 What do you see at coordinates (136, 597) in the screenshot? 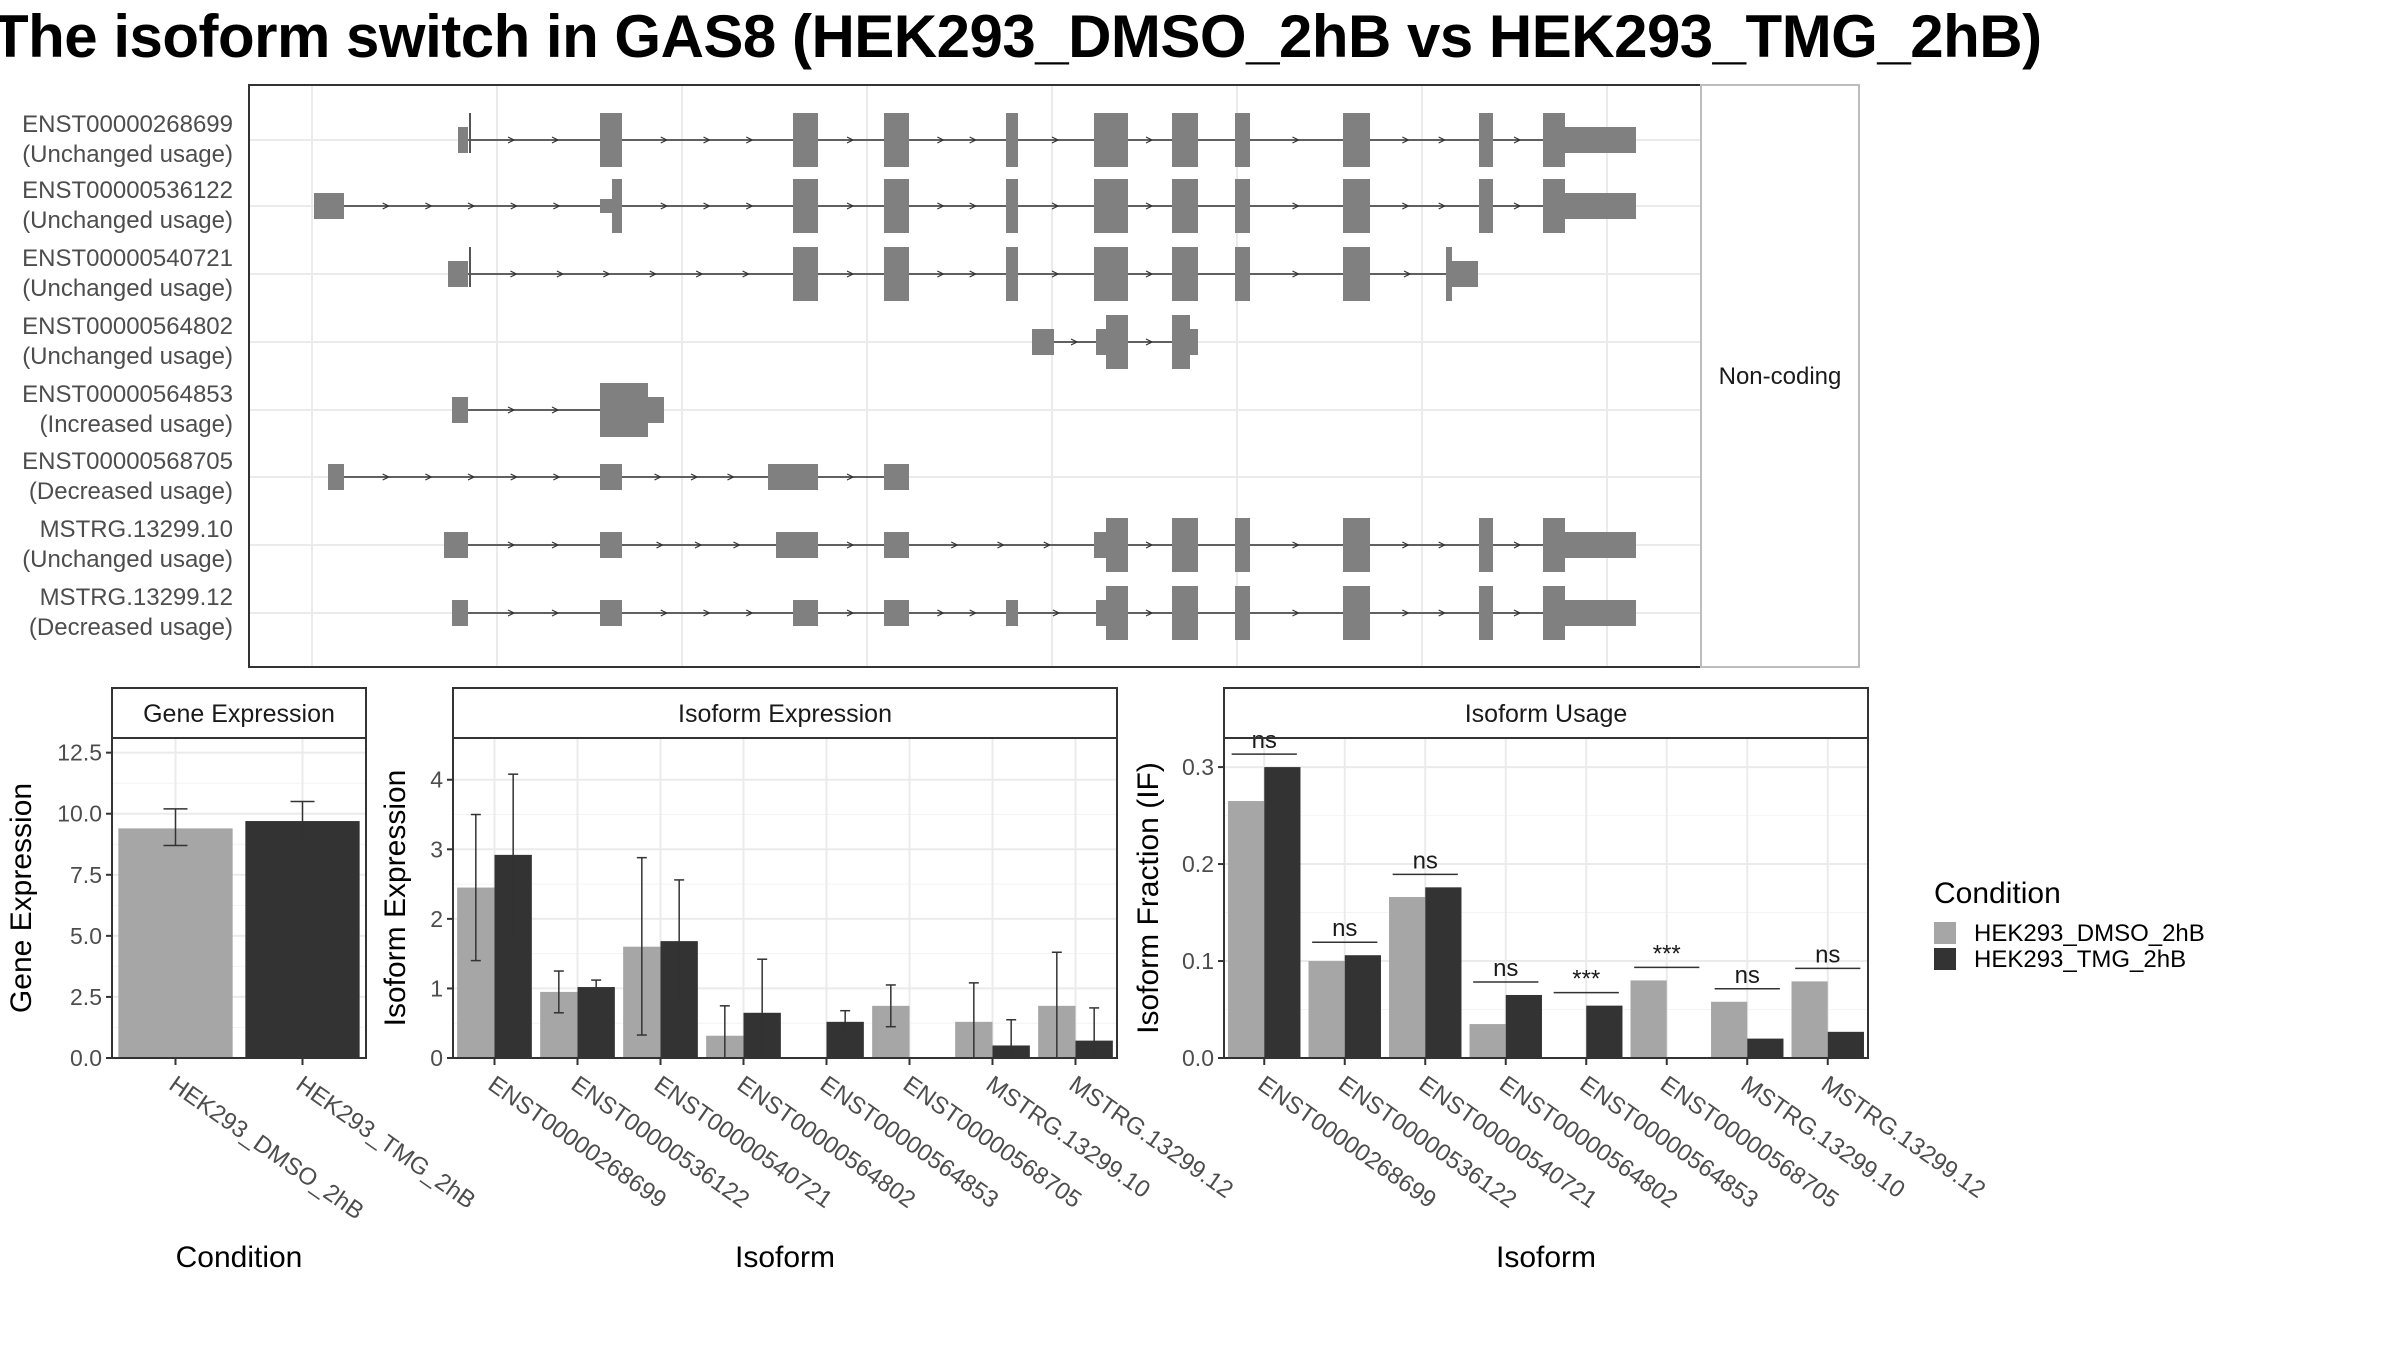
I see `transcript-id-label: MSTRG.13299.12` at bounding box center [136, 597].